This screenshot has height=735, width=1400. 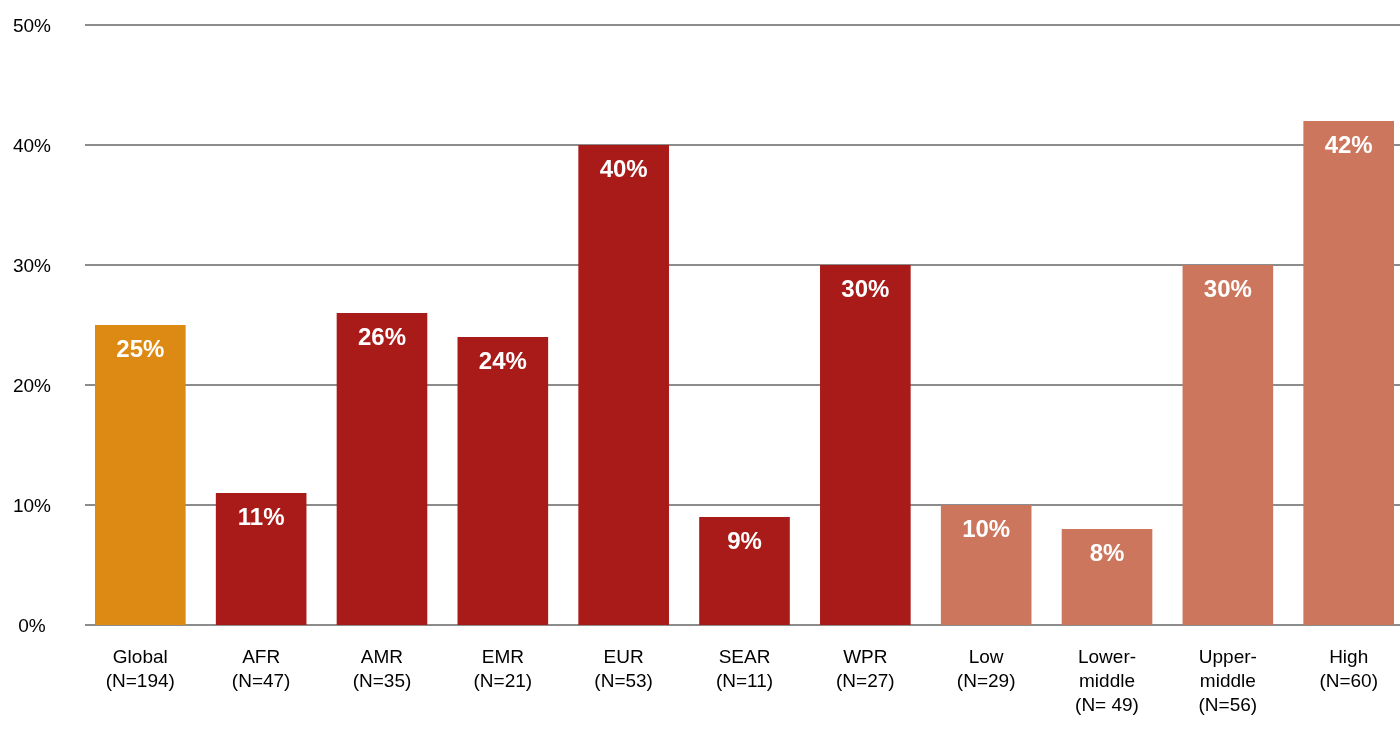 What do you see at coordinates (986, 668) in the screenshot?
I see `x-tick-label: Low (N=29)` at bounding box center [986, 668].